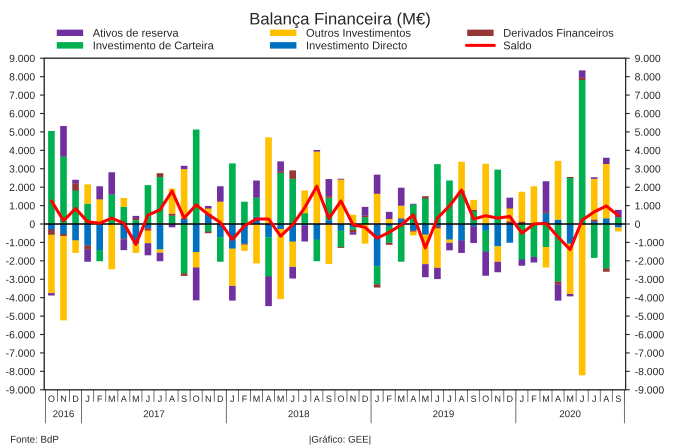 Image resolution: width=680 pixels, height=448 pixels. Describe the element at coordinates (649, 261) in the screenshot. I see `y2-tick-label: -2.000` at that location.